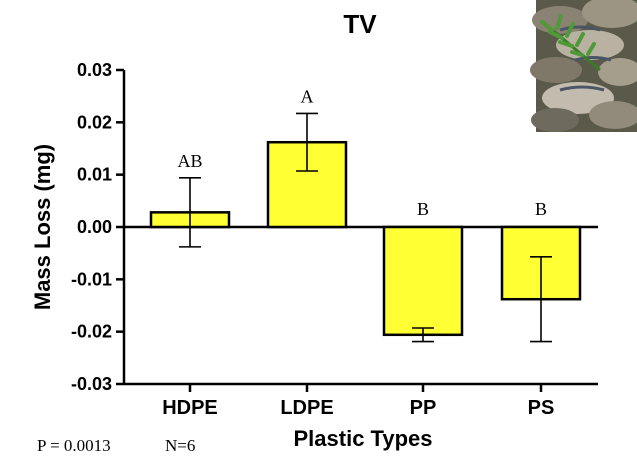  What do you see at coordinates (360, 24) in the screenshot?
I see `chart-title: TV` at bounding box center [360, 24].